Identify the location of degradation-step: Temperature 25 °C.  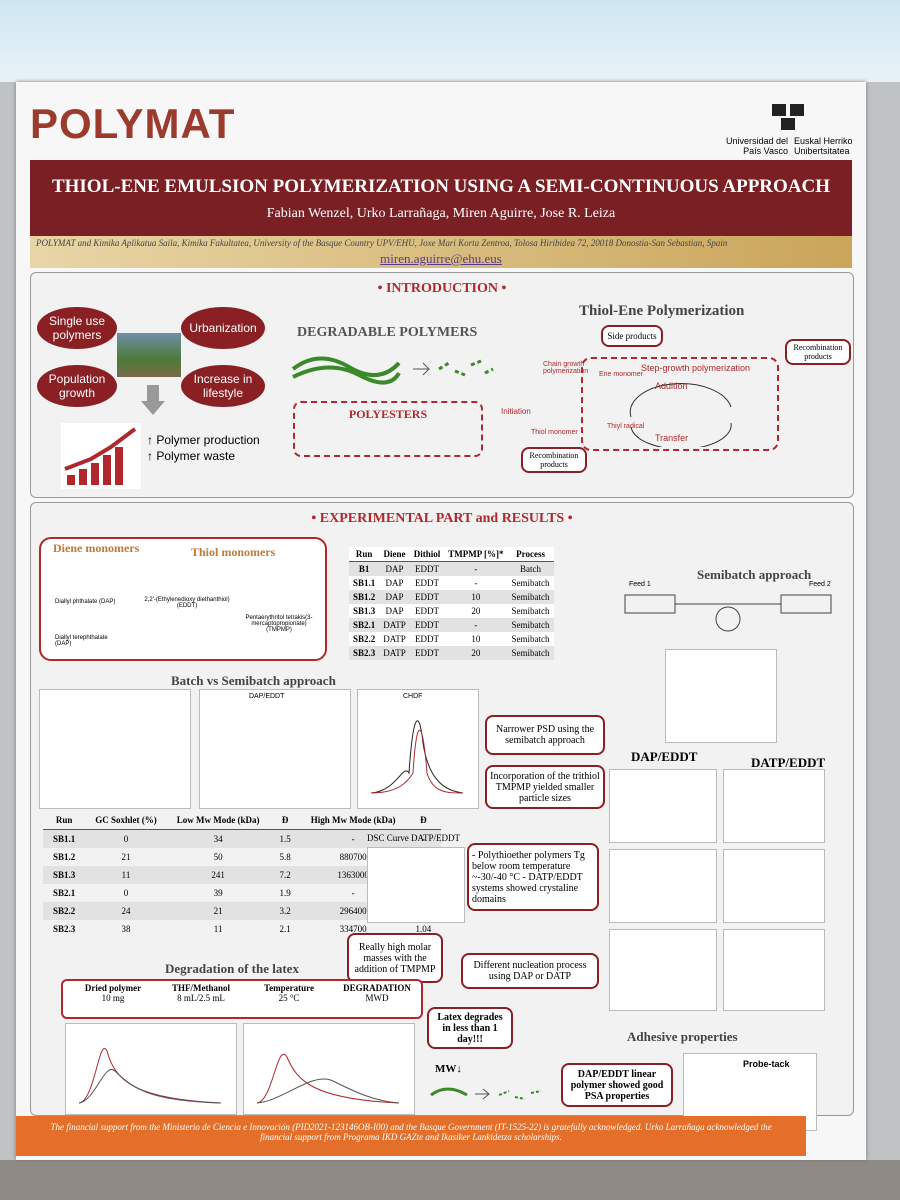
(289, 993).